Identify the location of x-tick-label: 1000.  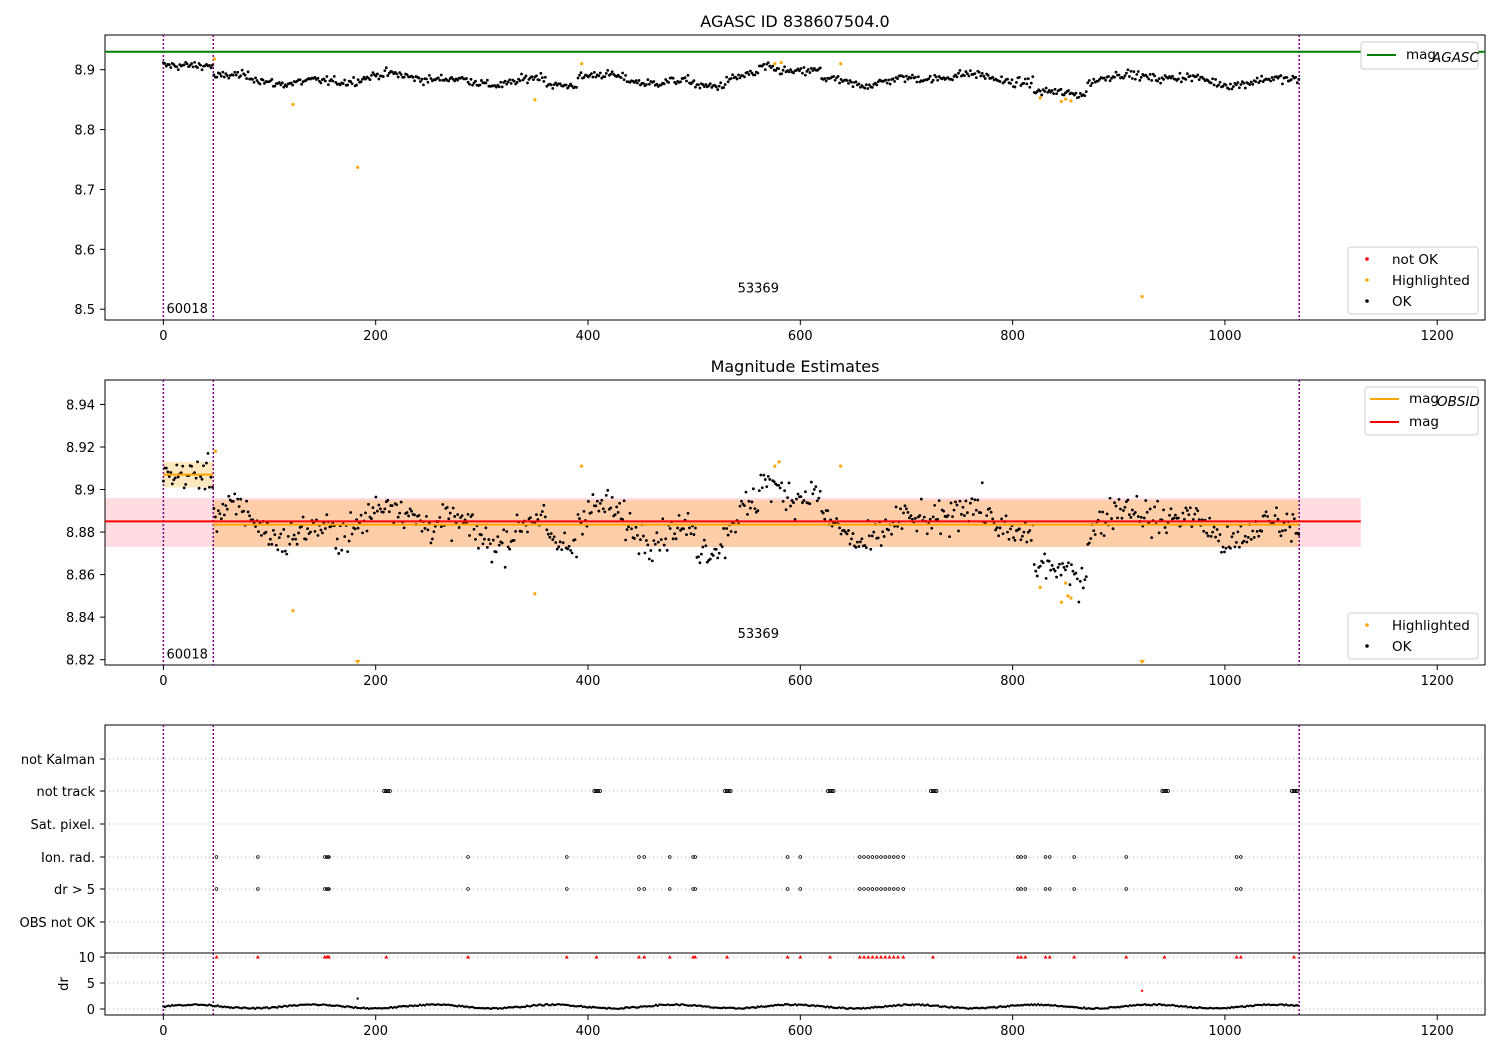
(1224, 681).